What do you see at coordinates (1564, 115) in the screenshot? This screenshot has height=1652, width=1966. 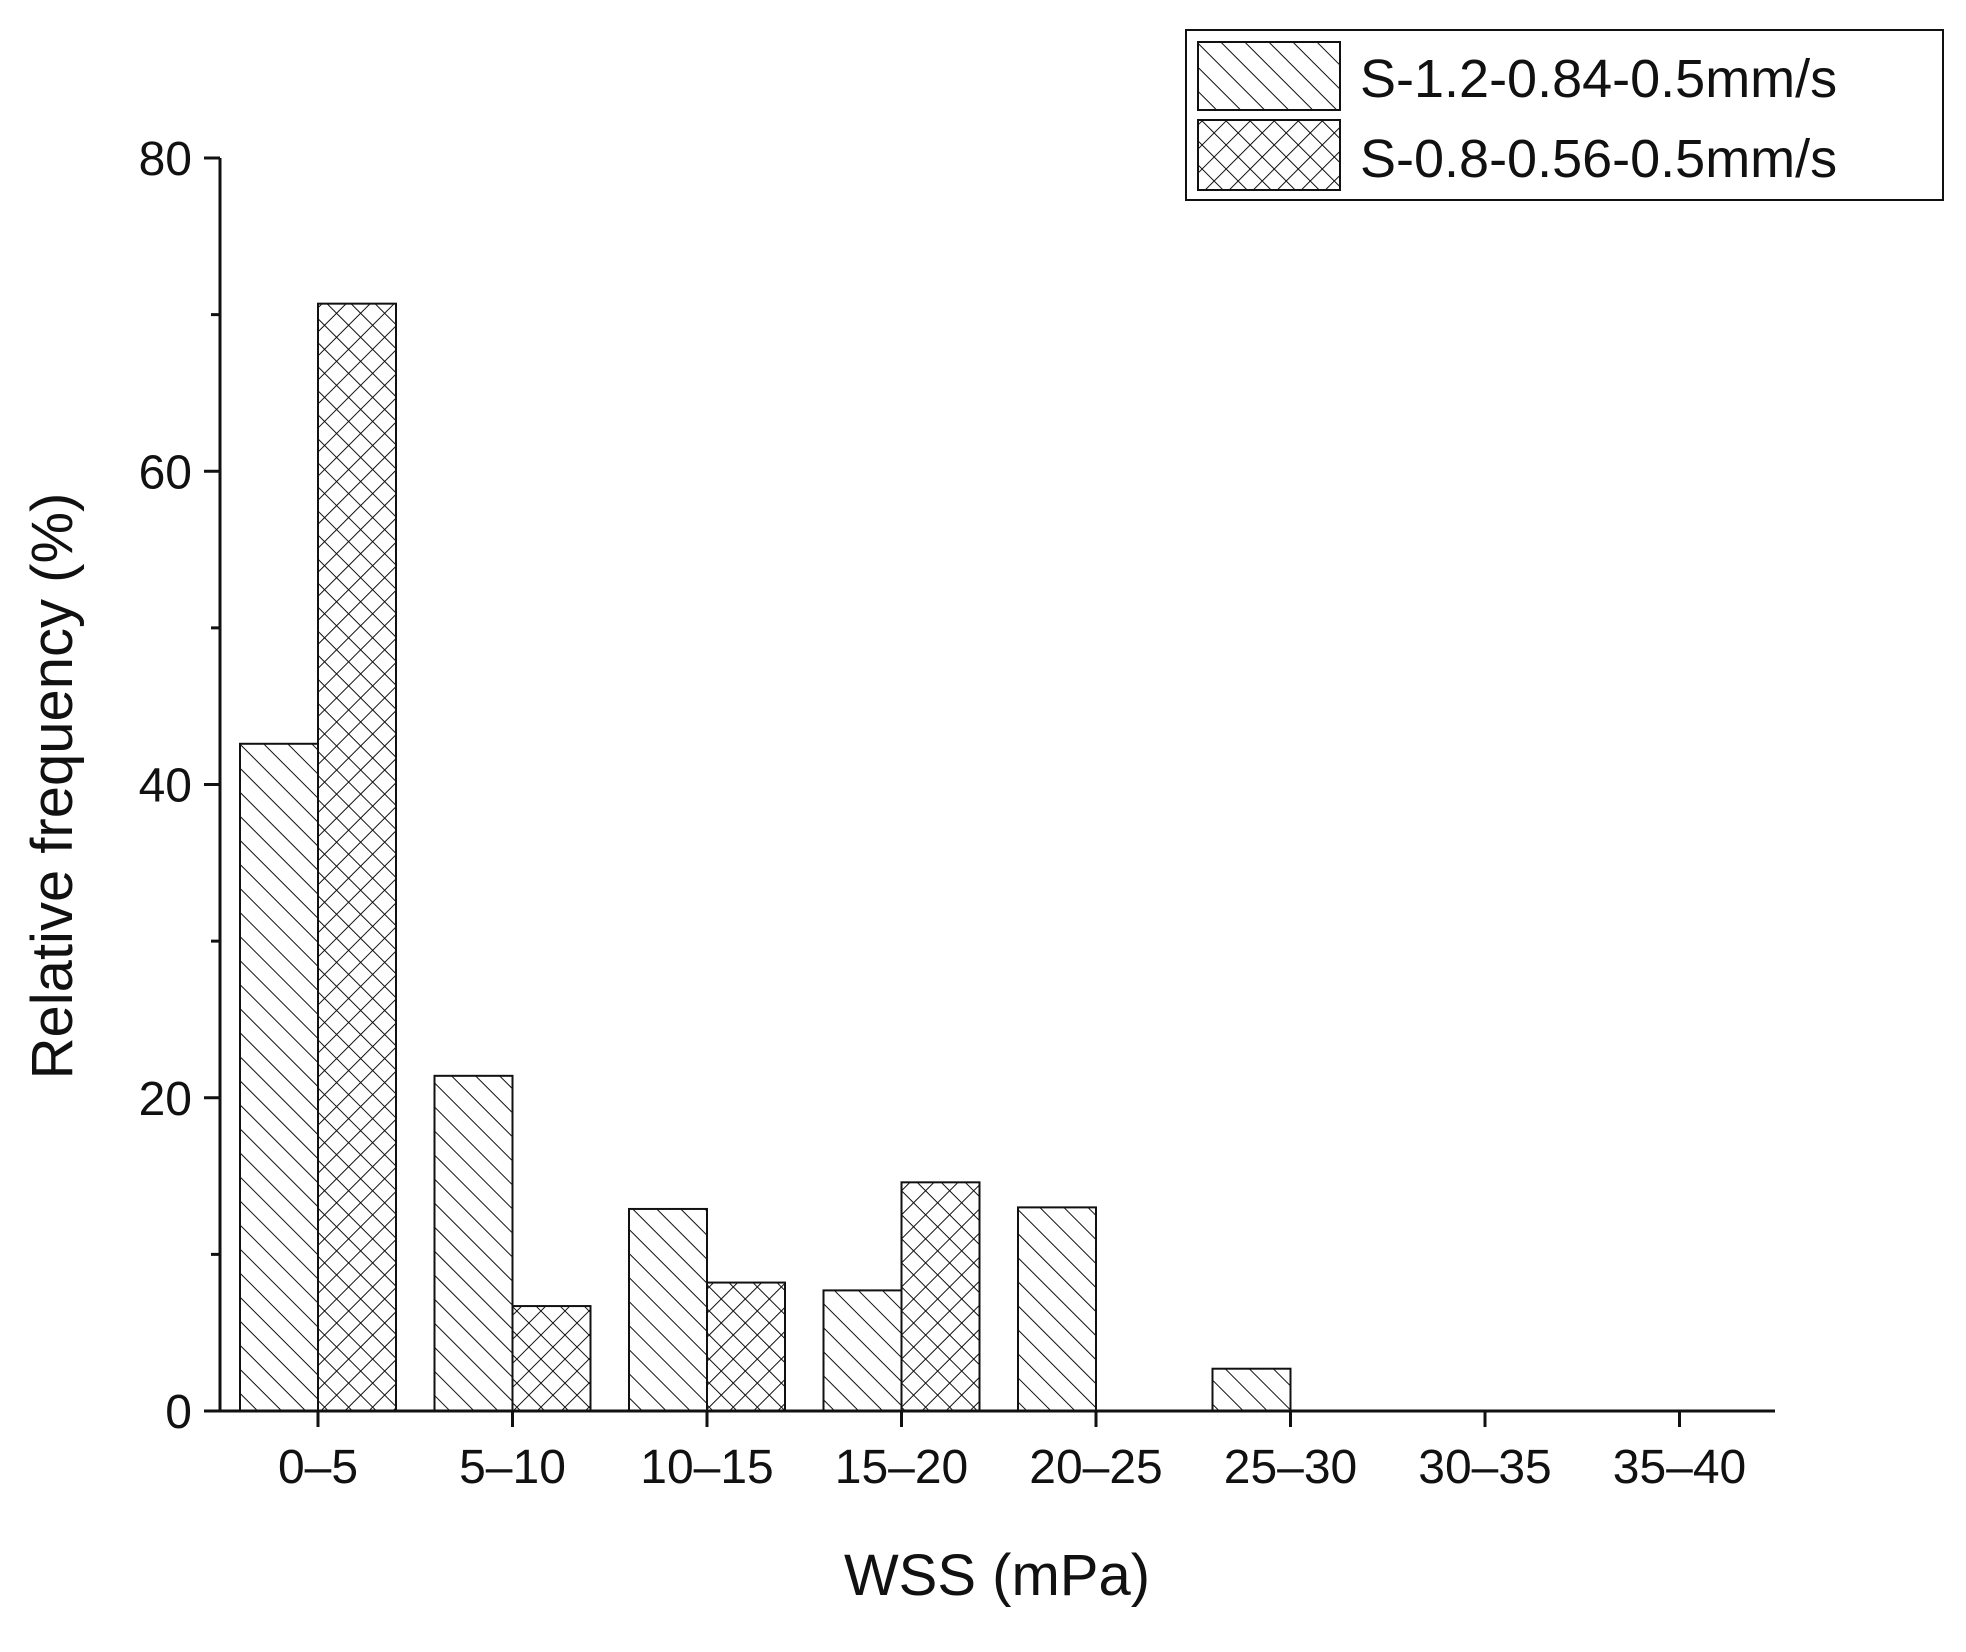 I see `legend: S-1.2-0.84-0.5mm/s S-0.8-0.56-0.5mm/s` at bounding box center [1564, 115].